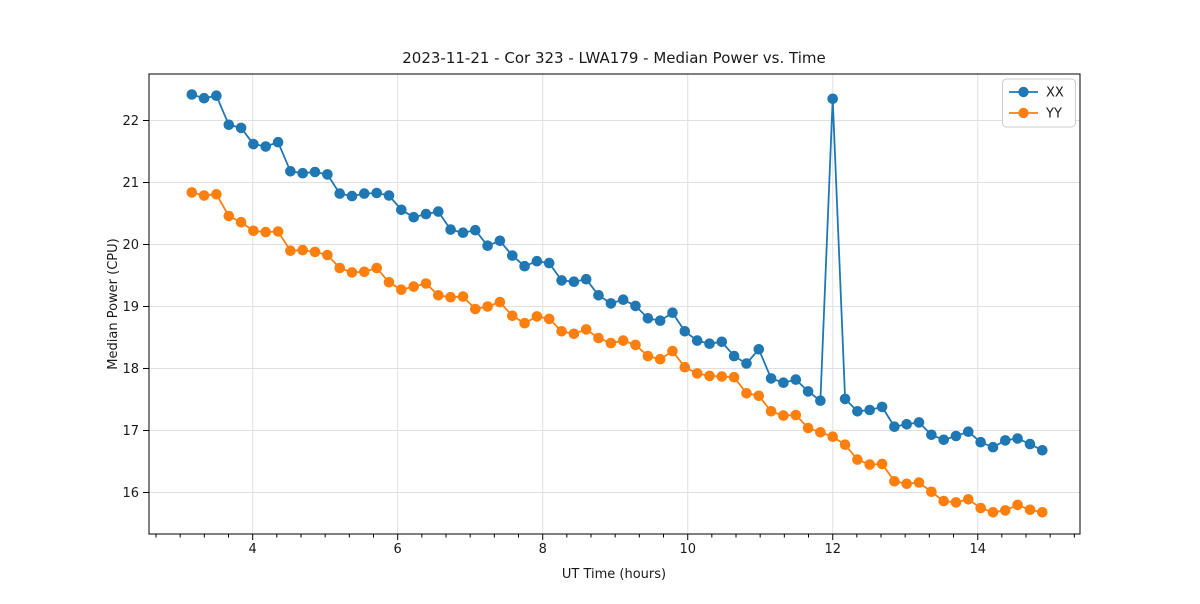 This screenshot has width=1200, height=604. Describe the element at coordinates (146, 306) in the screenshot. I see `y-axis-ticks` at that location.